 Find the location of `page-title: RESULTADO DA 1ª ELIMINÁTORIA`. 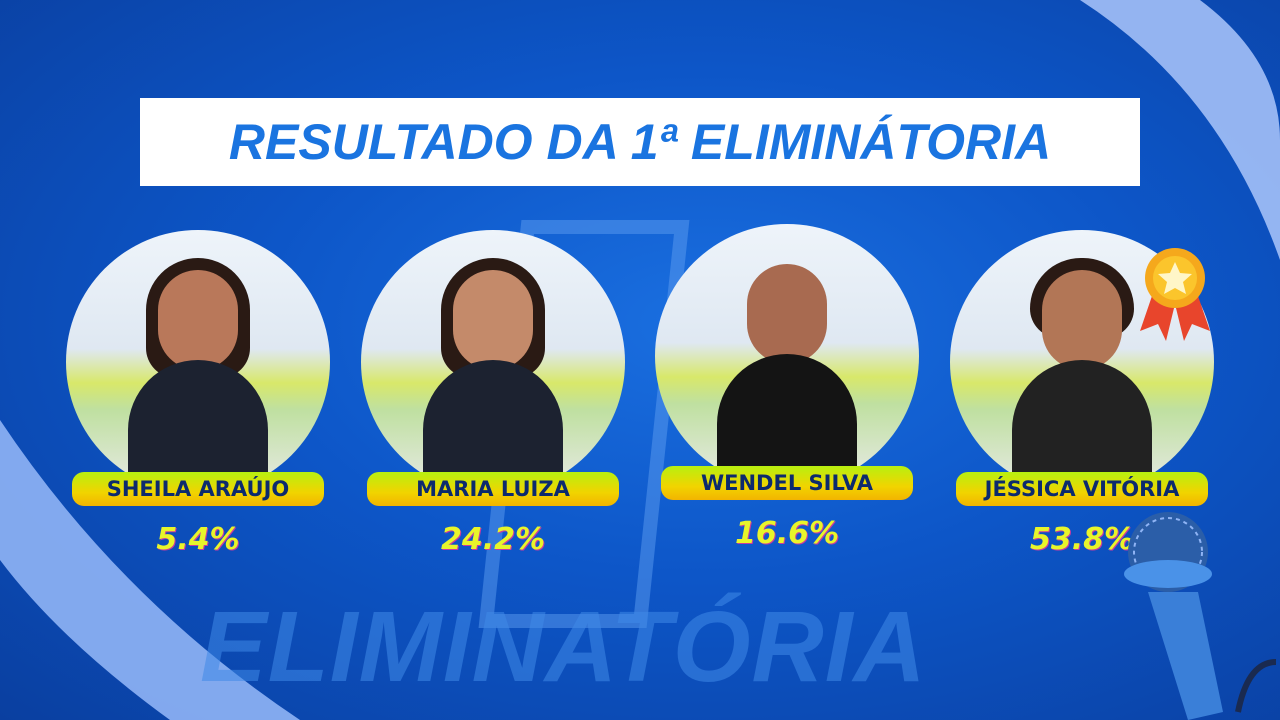

page-title: RESULTADO DA 1ª ELIMINÁTORIA is located at coordinates (640, 142).